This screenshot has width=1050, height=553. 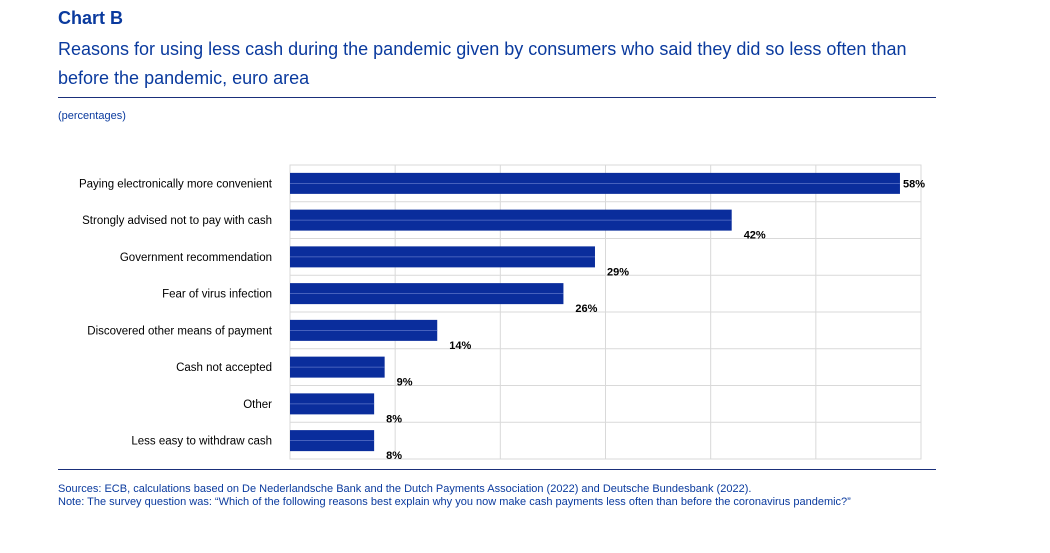 What do you see at coordinates (497, 469) in the screenshot?
I see `bottom-divider` at bounding box center [497, 469].